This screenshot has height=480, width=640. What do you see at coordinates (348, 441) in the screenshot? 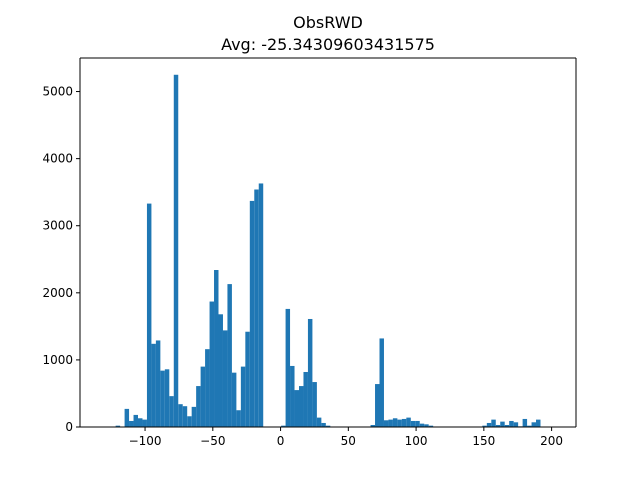
I see `x-tick-label: 50` at bounding box center [348, 441].